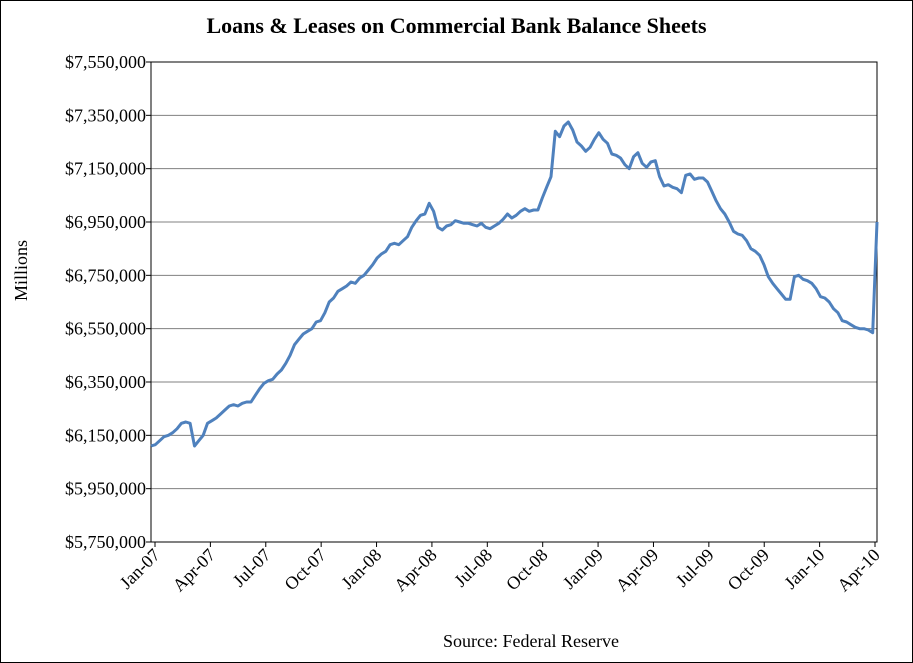 The width and height of the screenshot is (913, 663). What do you see at coordinates (695, 568) in the screenshot?
I see `x-tick-label: Jul-09` at bounding box center [695, 568].